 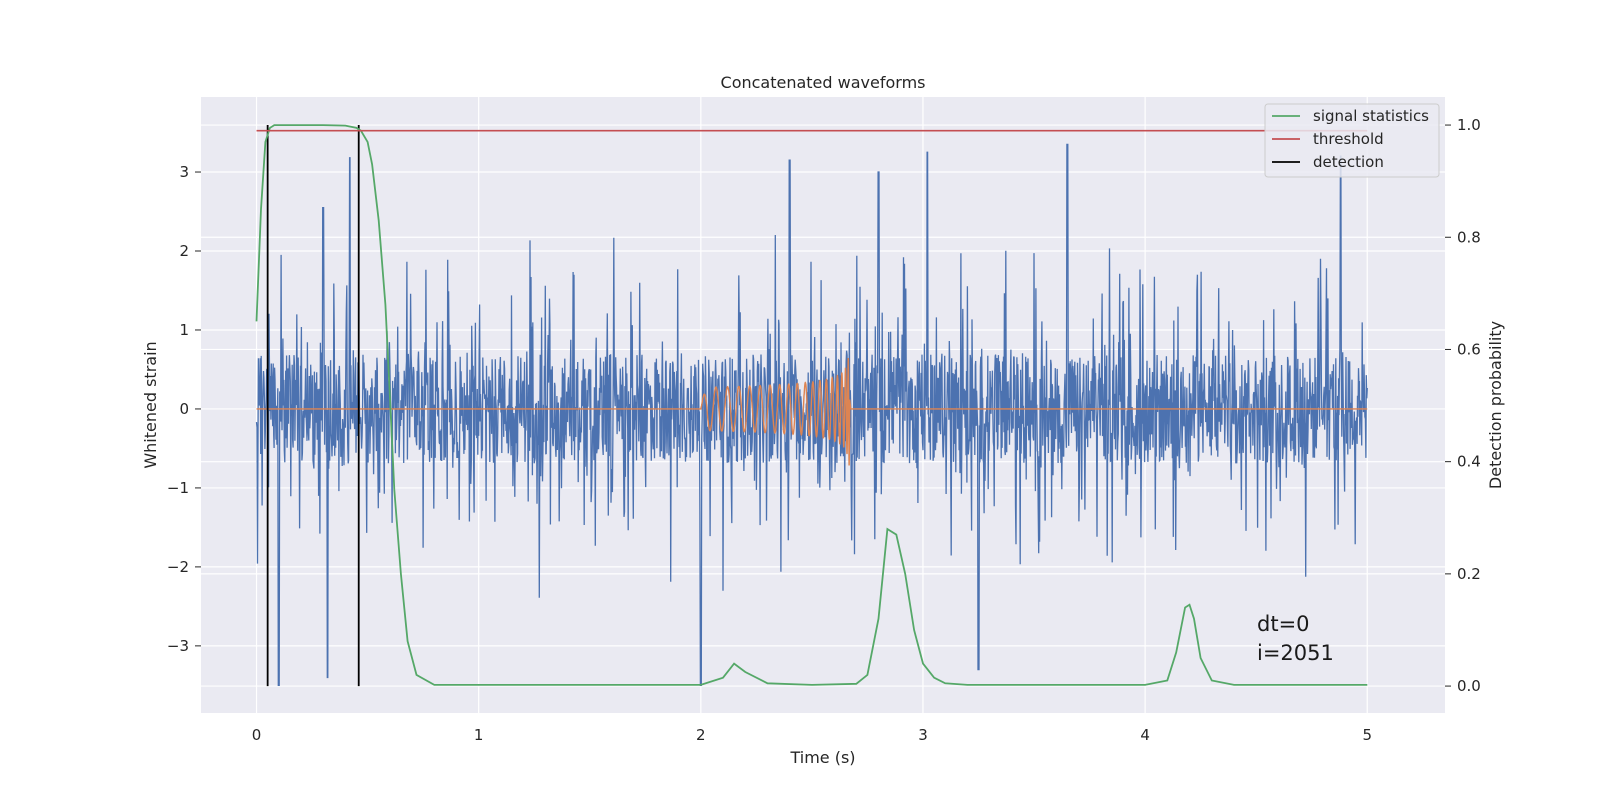 I want to click on legend-label-threshold: threshold, so click(x=1348, y=139).